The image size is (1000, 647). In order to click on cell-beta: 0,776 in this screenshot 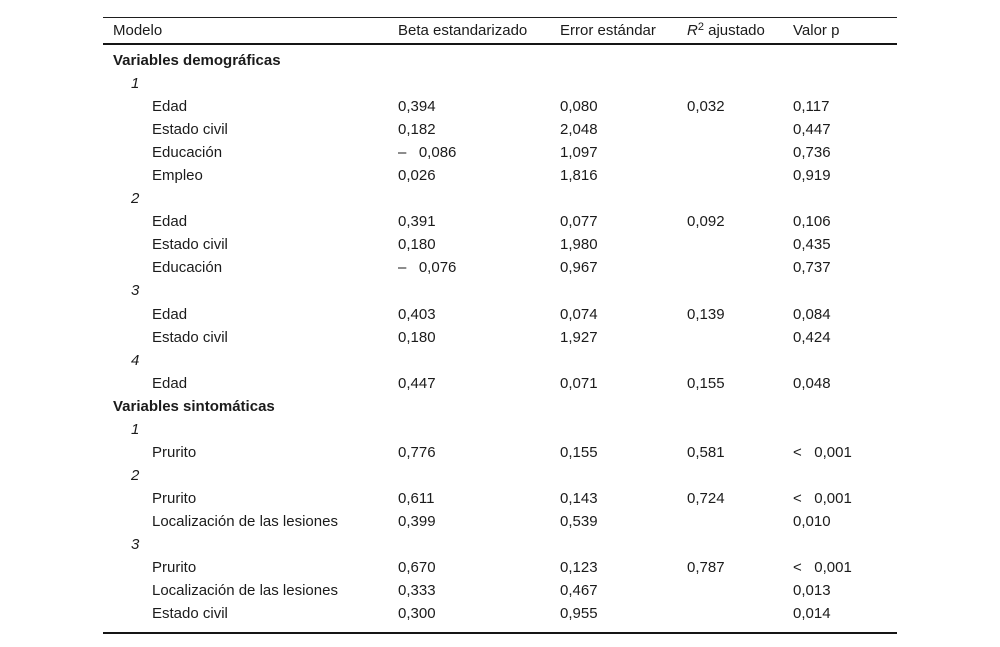, I will do `click(417, 452)`.